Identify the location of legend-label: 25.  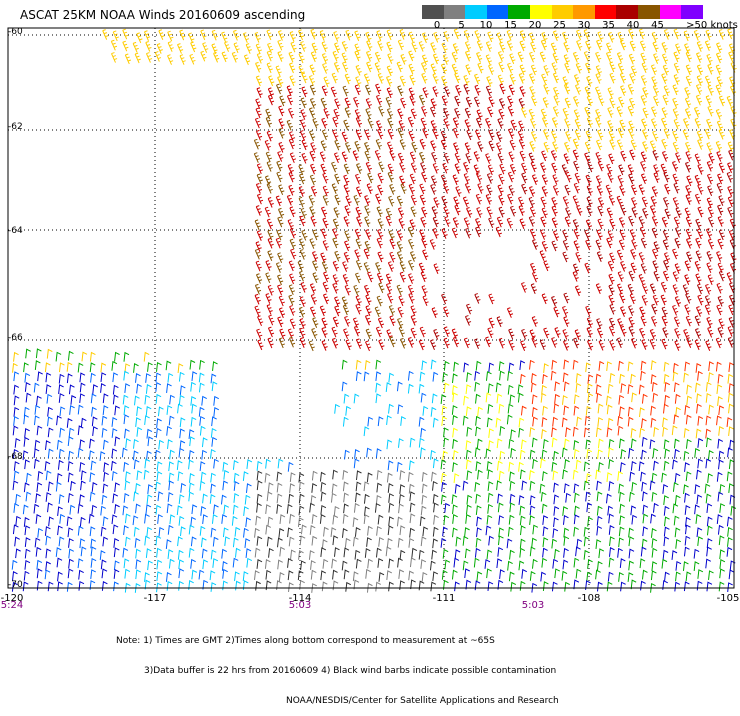
(559, 25).